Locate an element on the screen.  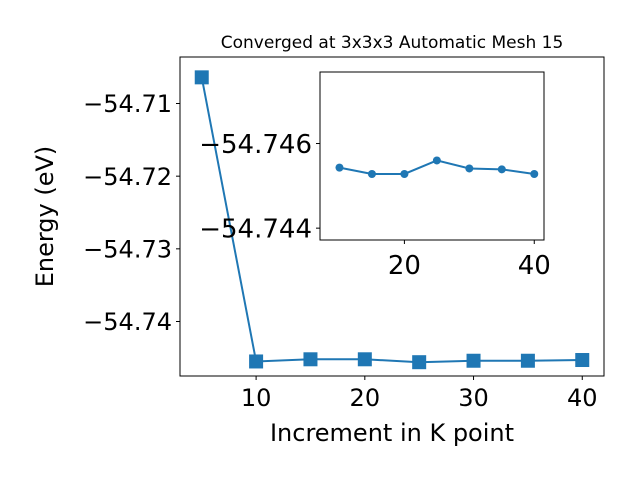
main-y-tick-label: −54.74 is located at coordinates (127, 322).